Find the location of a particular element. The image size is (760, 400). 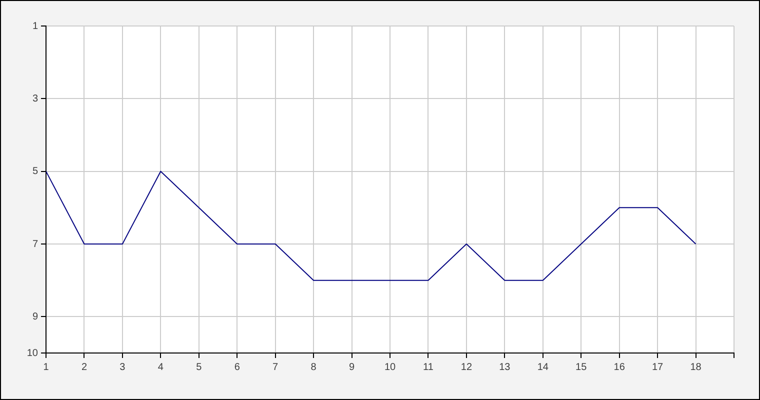

x-tick-label: 9 is located at coordinates (351, 367).